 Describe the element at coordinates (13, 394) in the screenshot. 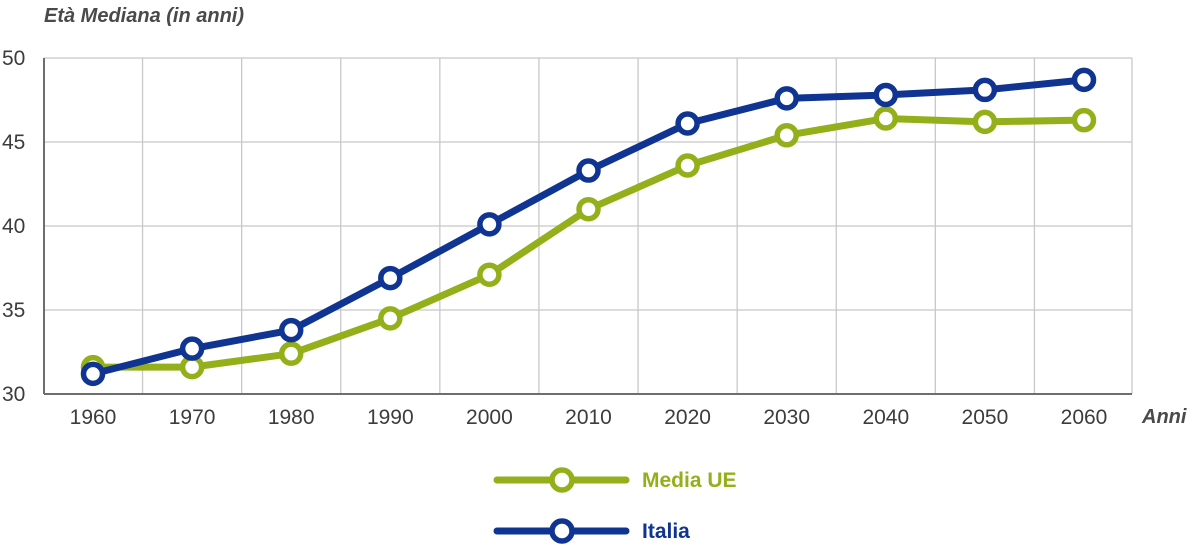

I see `y-tick-label-30: 30` at that location.